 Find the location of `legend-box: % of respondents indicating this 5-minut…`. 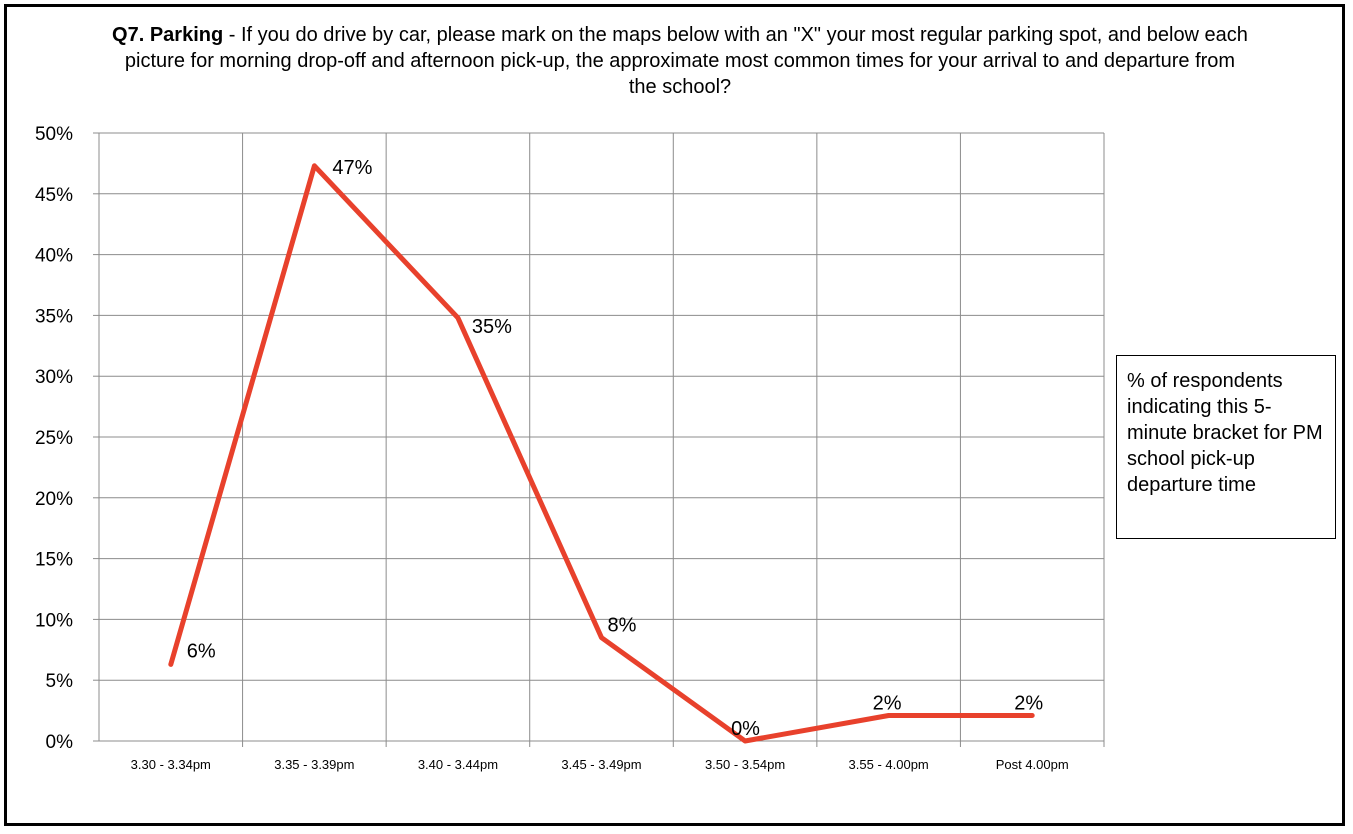

legend-box: % of respondents indicating this 5-minut… is located at coordinates (1226, 447).